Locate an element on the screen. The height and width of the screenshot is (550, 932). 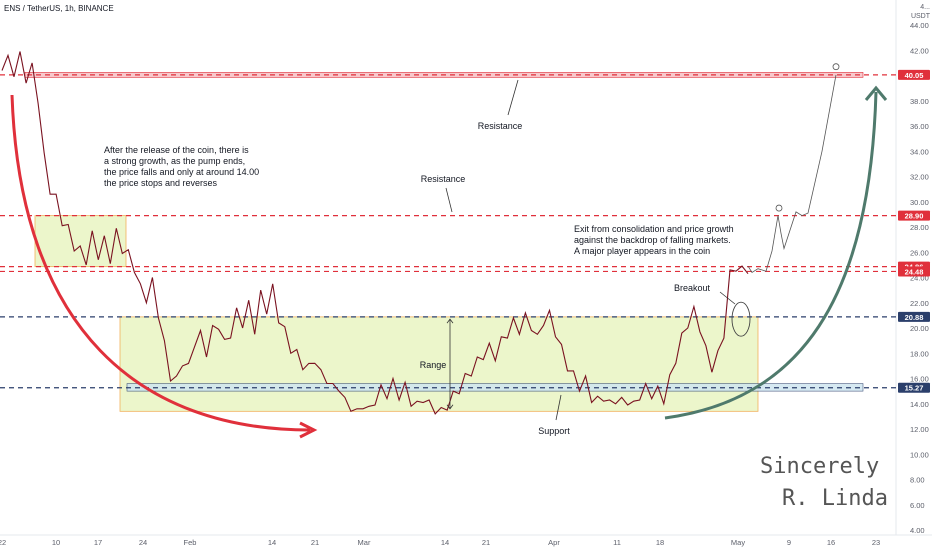
signature-line-2: R. Linda is located at coordinates (835, 498).